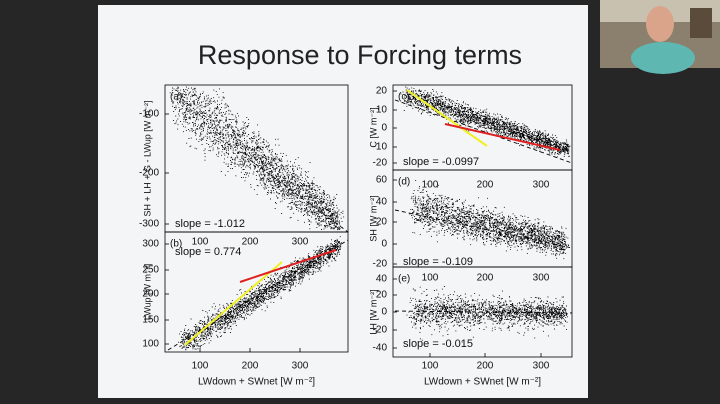 The image size is (720, 404). I want to click on y-axis-label: LH [W m⁻²], so click(373, 311).